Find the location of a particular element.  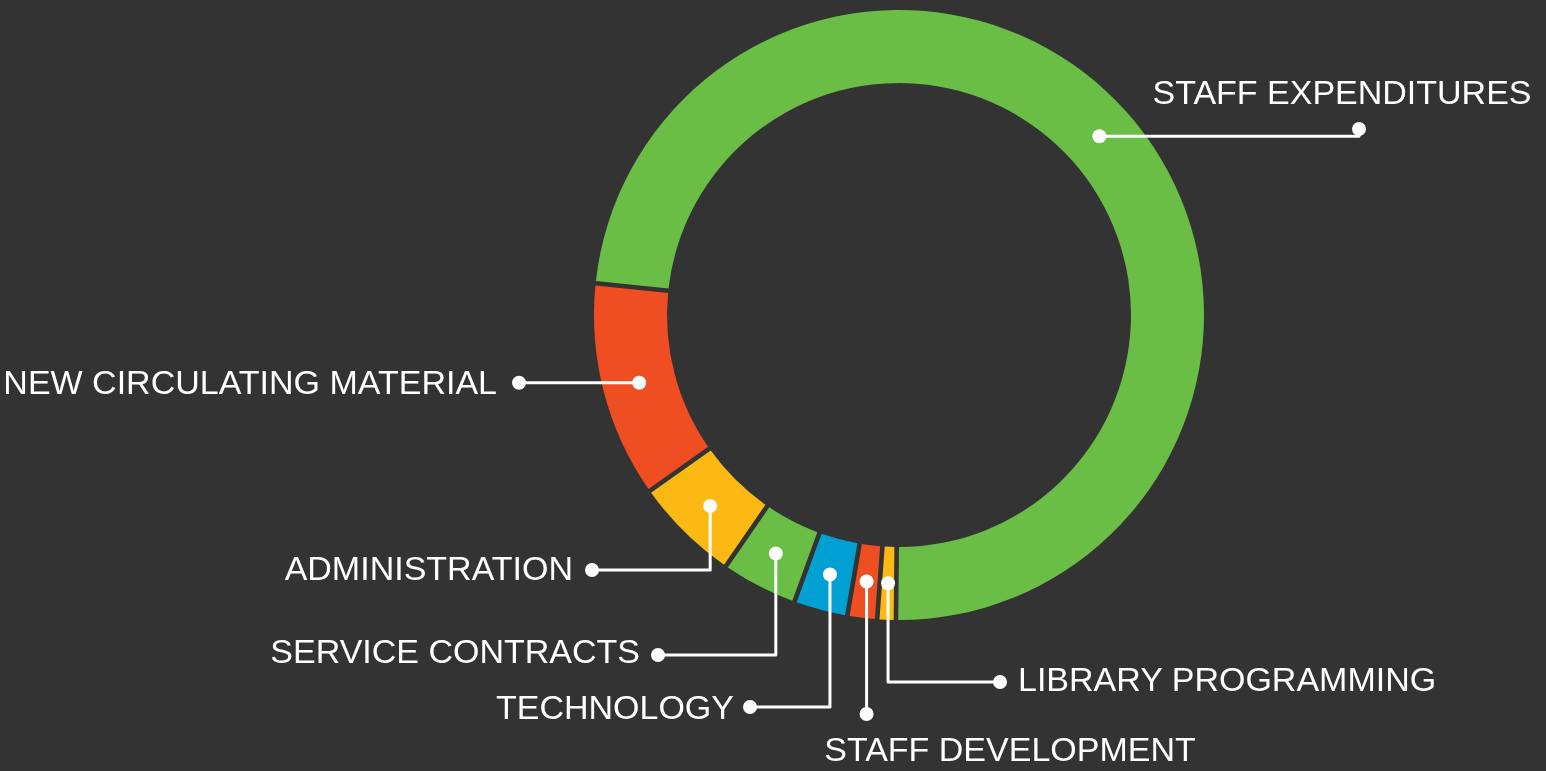

slice-label: STAFF DEVELOPMENT is located at coordinates (1010, 748).